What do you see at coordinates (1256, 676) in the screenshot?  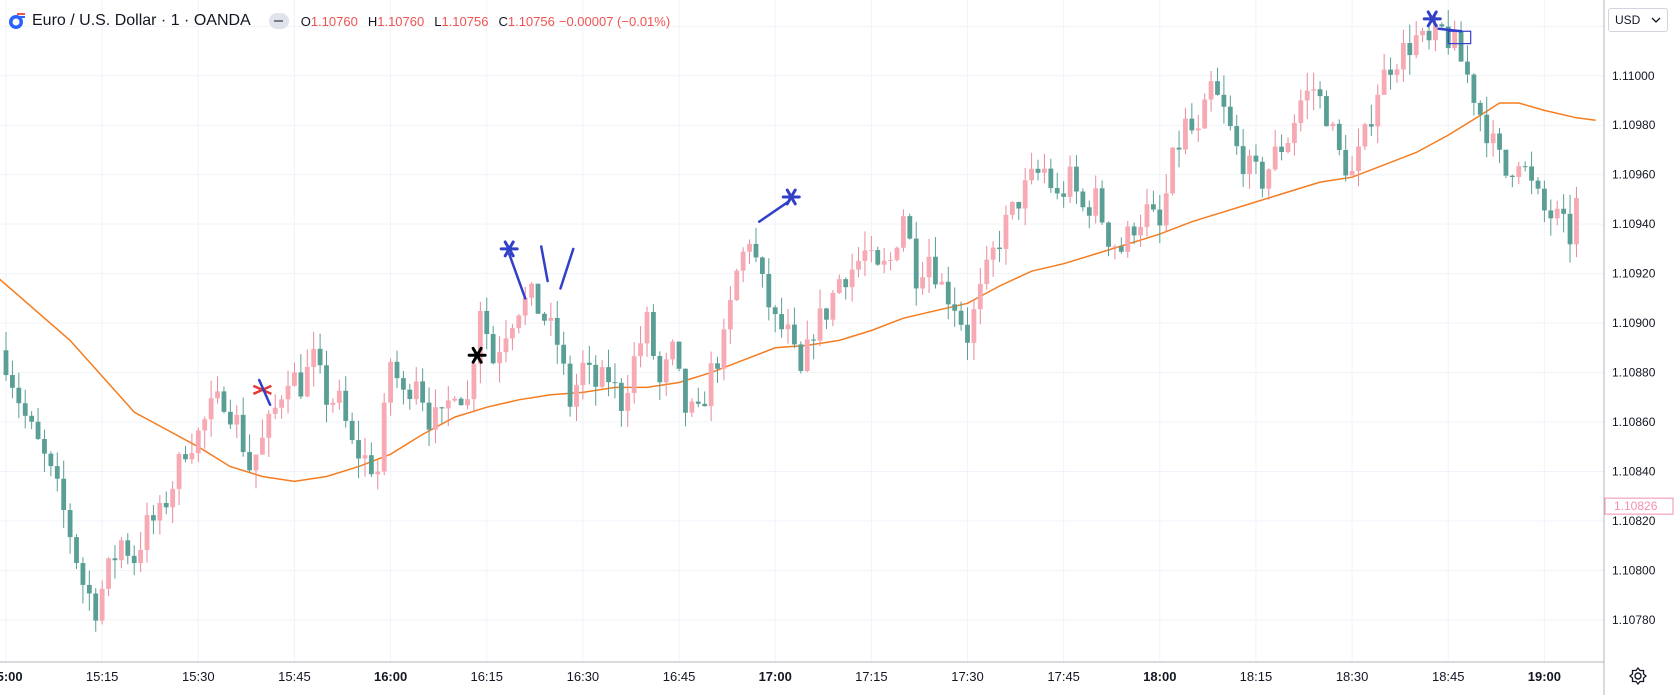 I see `time-tick-label: 18:15` at bounding box center [1256, 676].